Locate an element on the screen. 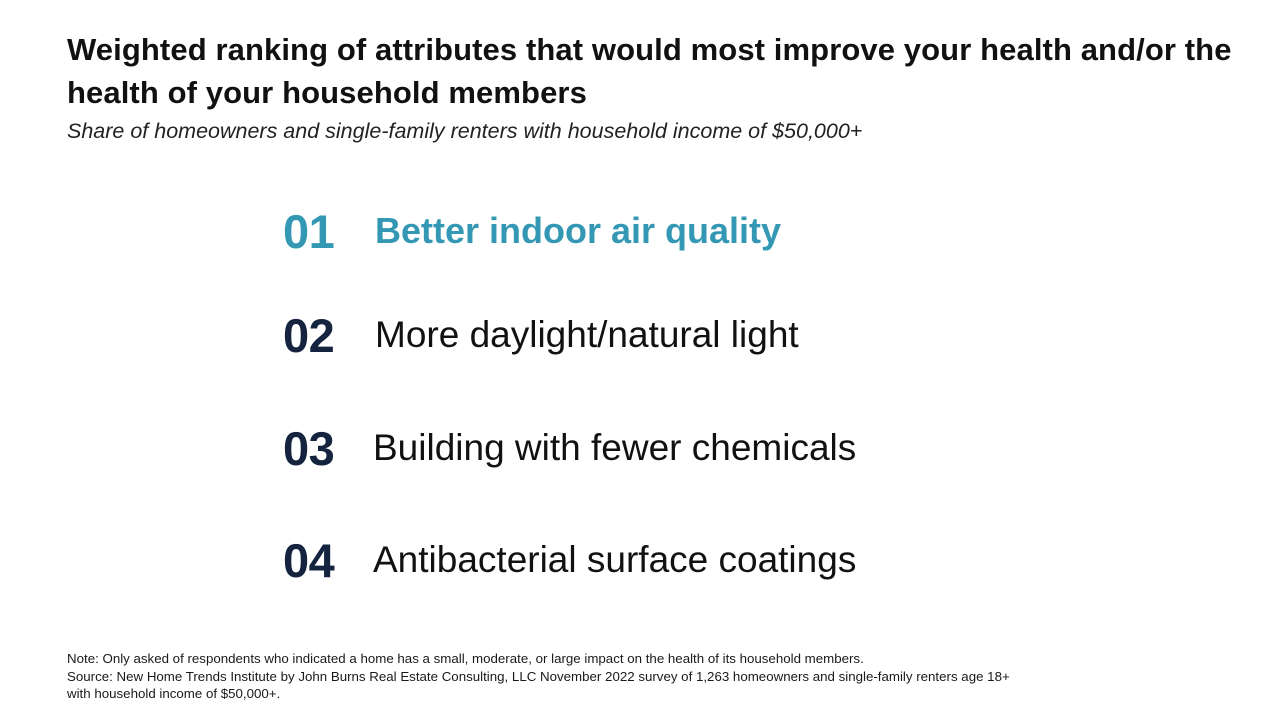 The width and height of the screenshot is (1280, 720). rank-label: Antibacterial surface coatings is located at coordinates (615, 559).